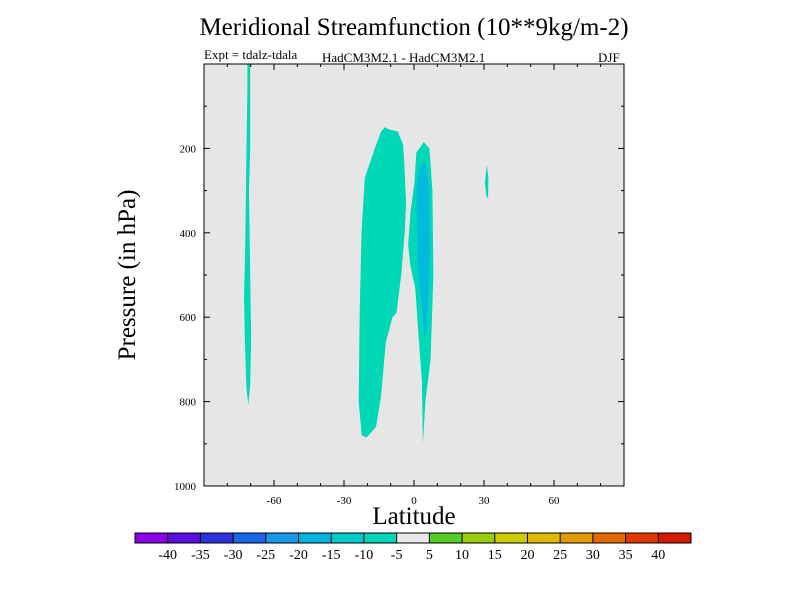 This screenshot has height=600, width=800. Describe the element at coordinates (429, 555) in the screenshot. I see `colorbar-label: 5` at that location.